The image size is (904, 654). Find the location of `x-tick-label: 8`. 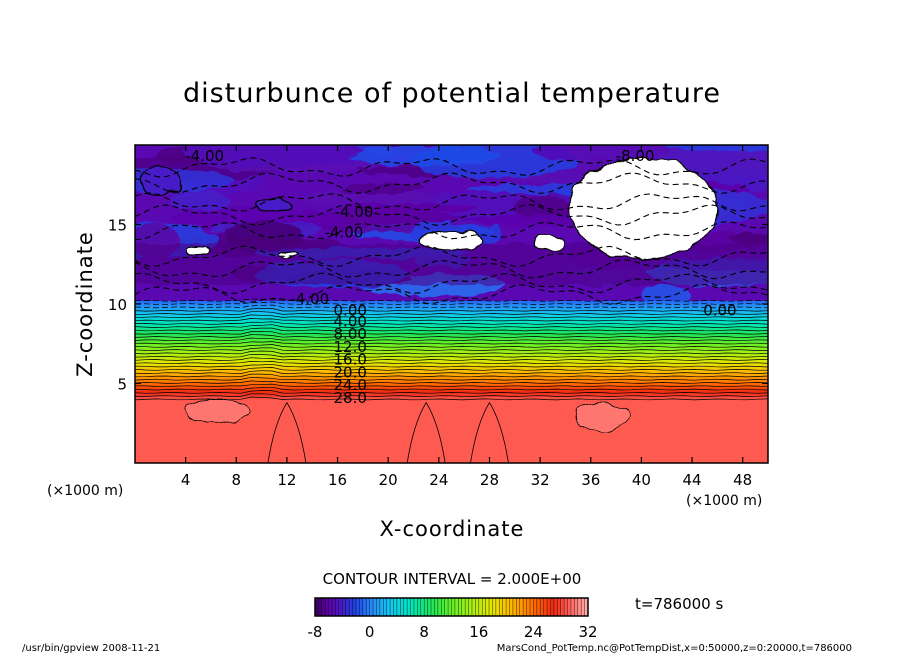

x-tick-label: 8 is located at coordinates (237, 480).